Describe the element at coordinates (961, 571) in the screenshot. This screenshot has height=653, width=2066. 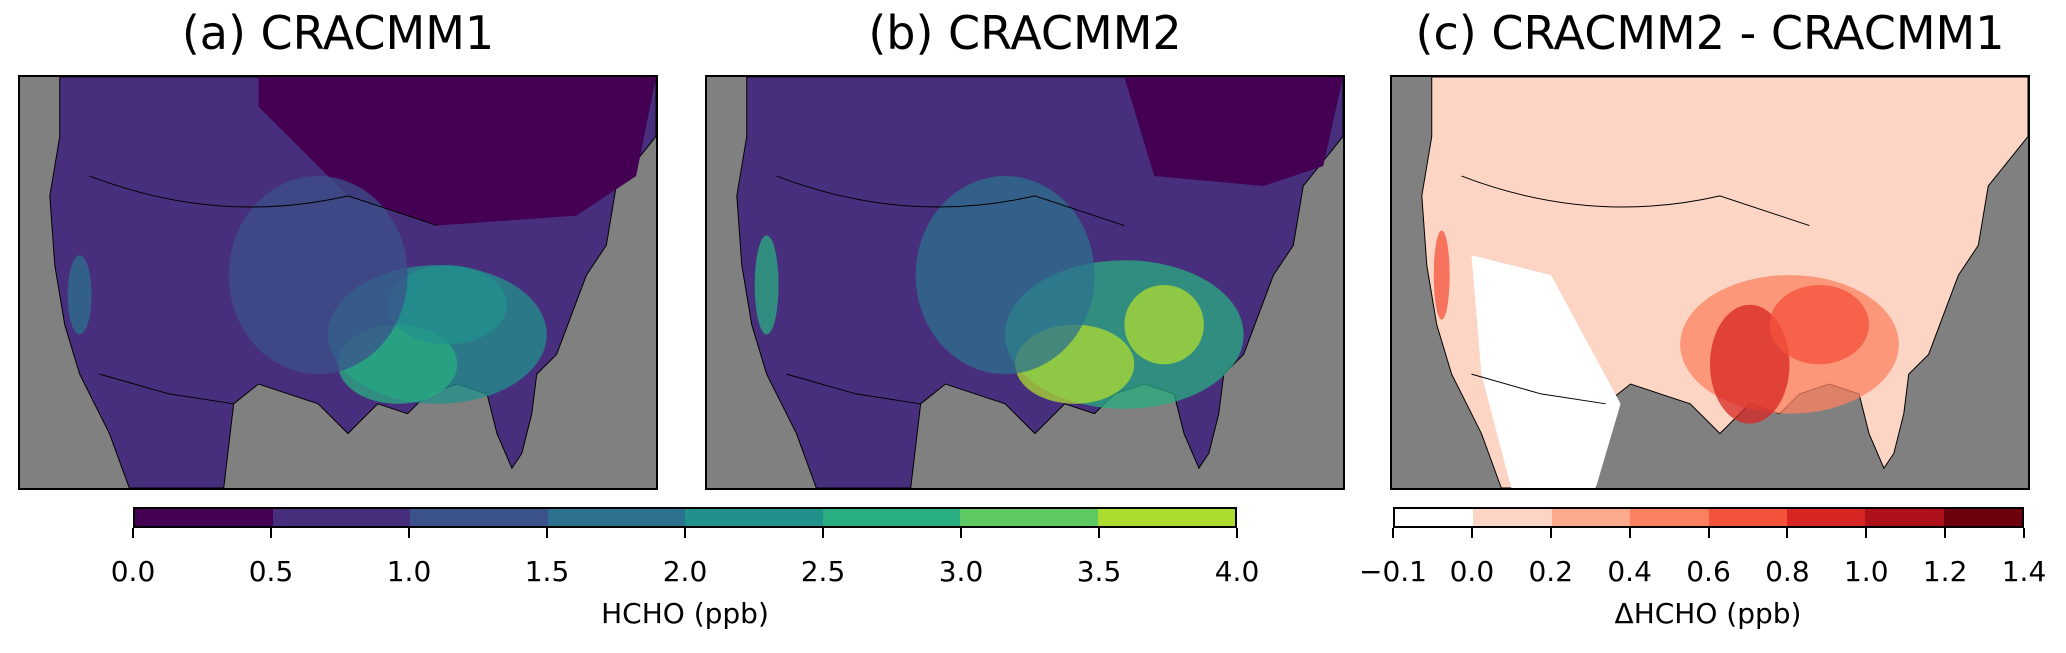
I see `colorbar-tick-label: 3.0` at that location.